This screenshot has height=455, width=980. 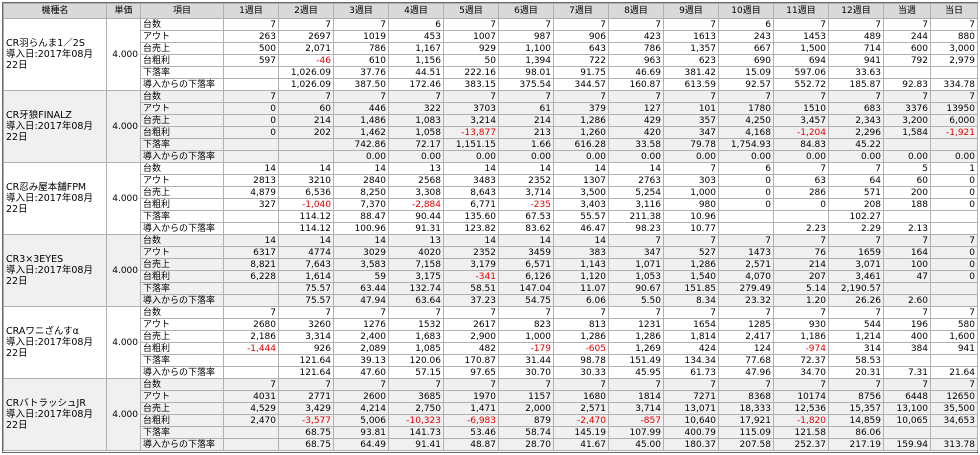 What do you see at coordinates (123, 270) in the screenshot?
I see `unit-price: 4.000` at bounding box center [123, 270].